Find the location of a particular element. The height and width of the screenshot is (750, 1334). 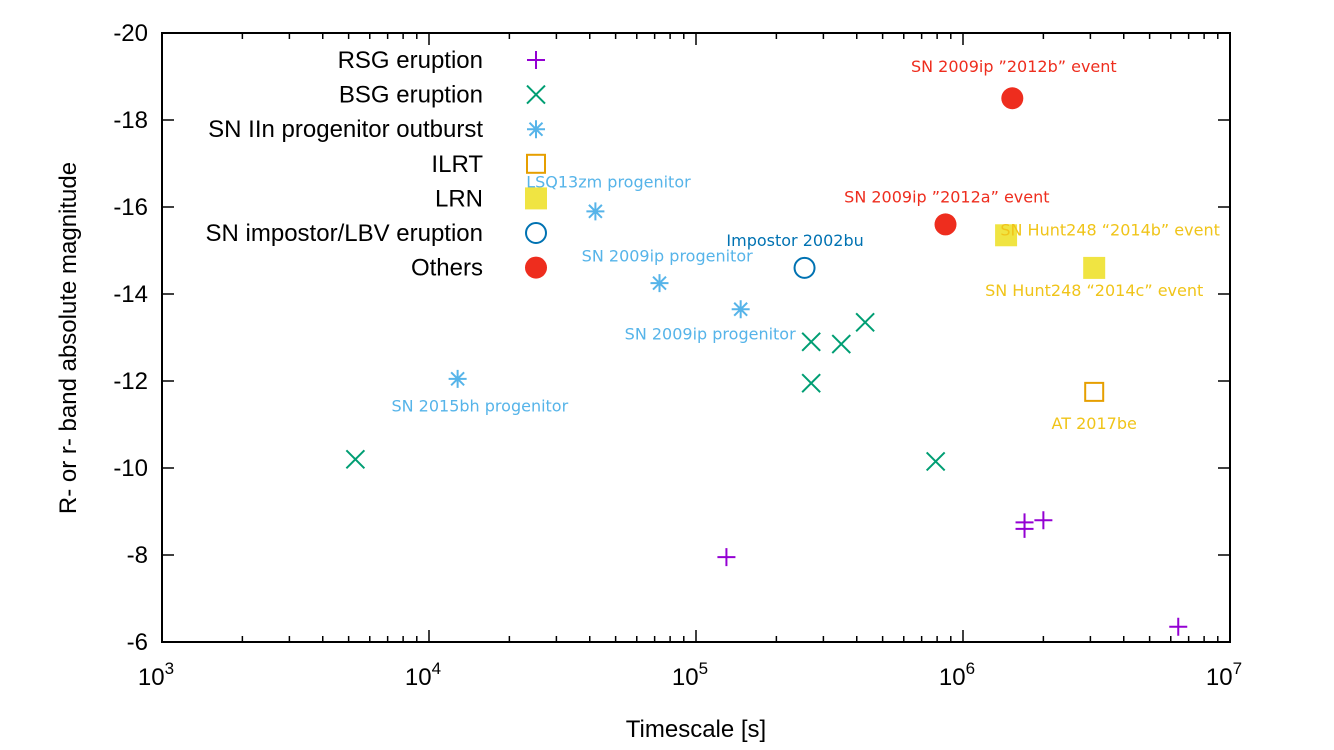

y-axis-title: R- or r- band absolute magnitude is located at coordinates (68, 338).